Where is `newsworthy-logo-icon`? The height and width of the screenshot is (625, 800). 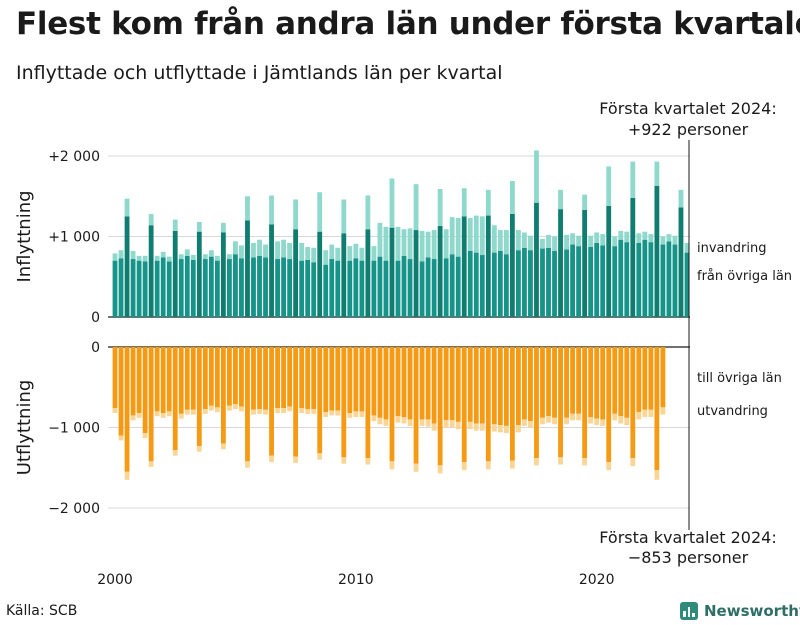
newsworthy-logo-icon is located at coordinates (689, 611).